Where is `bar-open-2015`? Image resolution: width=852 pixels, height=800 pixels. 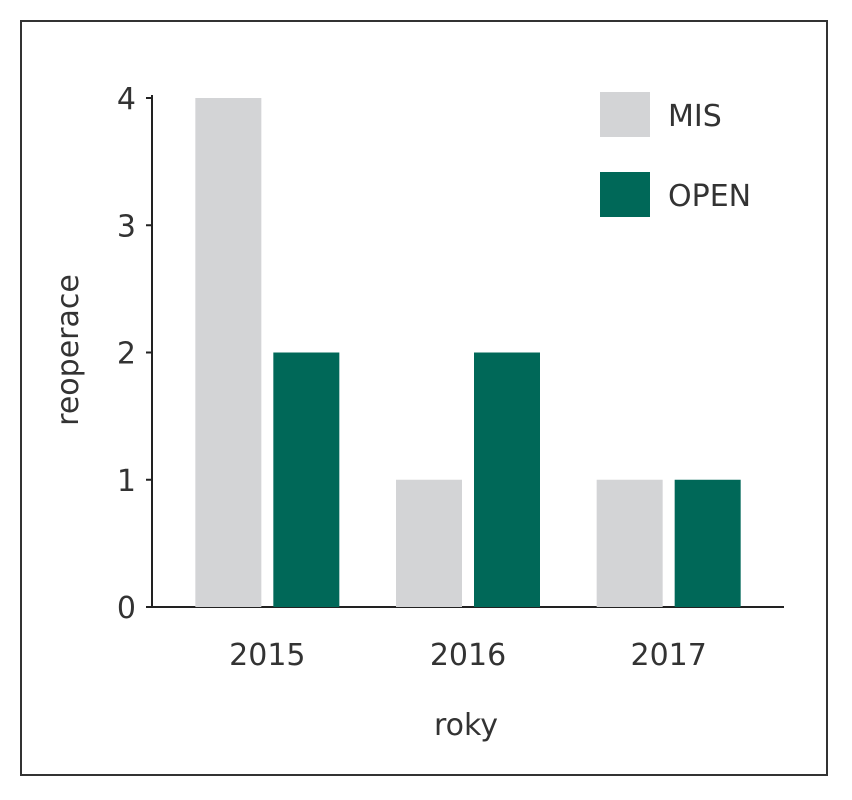
bar-open-2015 is located at coordinates (306, 479).